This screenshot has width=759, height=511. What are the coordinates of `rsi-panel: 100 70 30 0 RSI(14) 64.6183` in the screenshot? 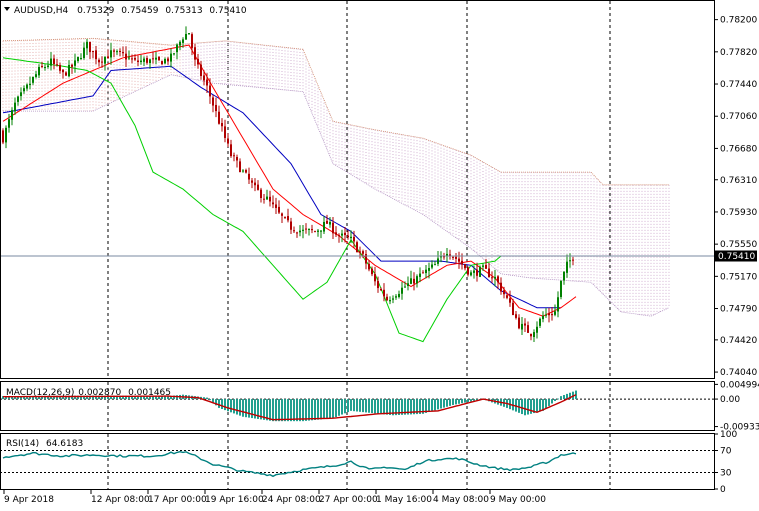 It's located at (368, 462).